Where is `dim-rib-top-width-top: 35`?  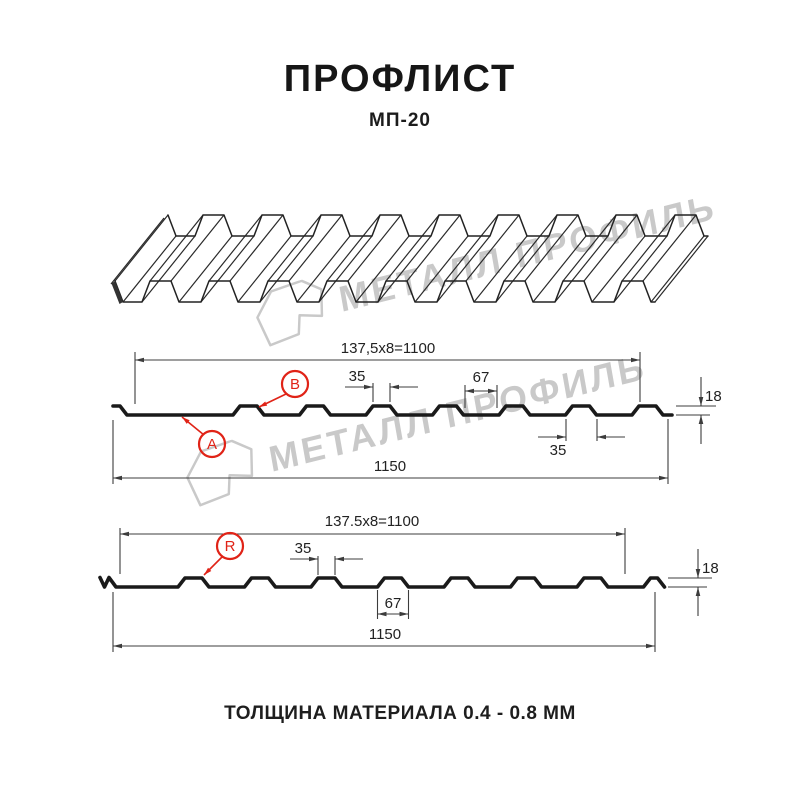
dim-rib-top-width-top: 35 is located at coordinates (357, 376).